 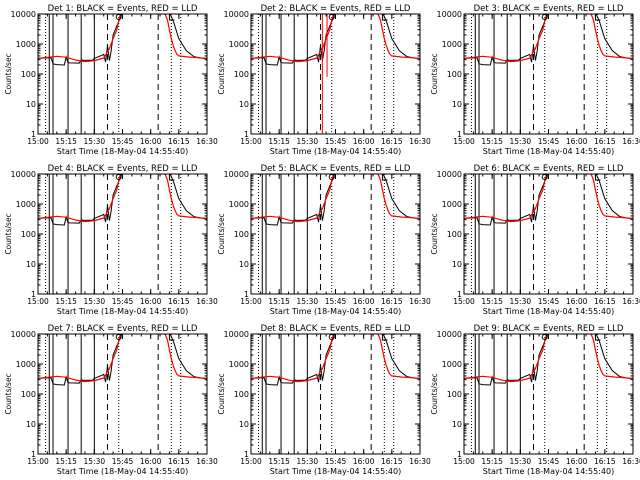 What do you see at coordinates (336, 329) in the screenshot?
I see `panel-title: Det 8: BLACK = Events, RED = LLD` at bounding box center [336, 329].